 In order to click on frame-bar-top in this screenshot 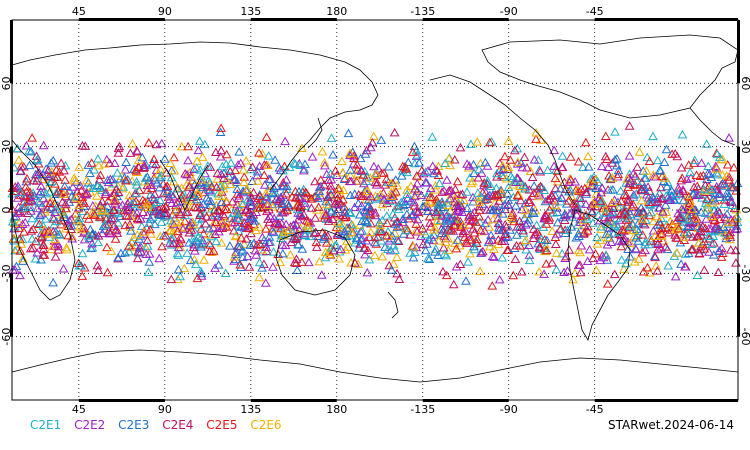, I will do `click(465, 19)`.